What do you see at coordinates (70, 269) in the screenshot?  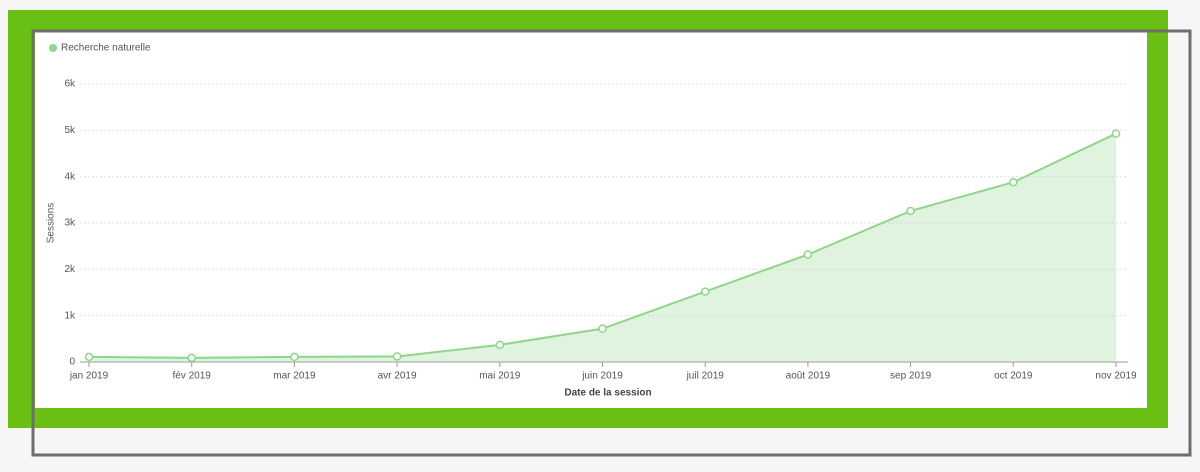 I see `y-tick-label: 2k` at bounding box center [70, 269].